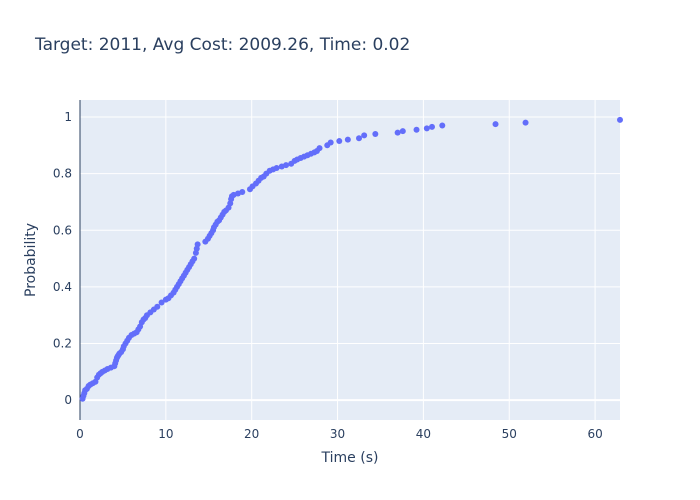 Image resolution: width=700 pixels, height=500 pixels. I want to click on x-tick-label: 0, so click(80, 434).